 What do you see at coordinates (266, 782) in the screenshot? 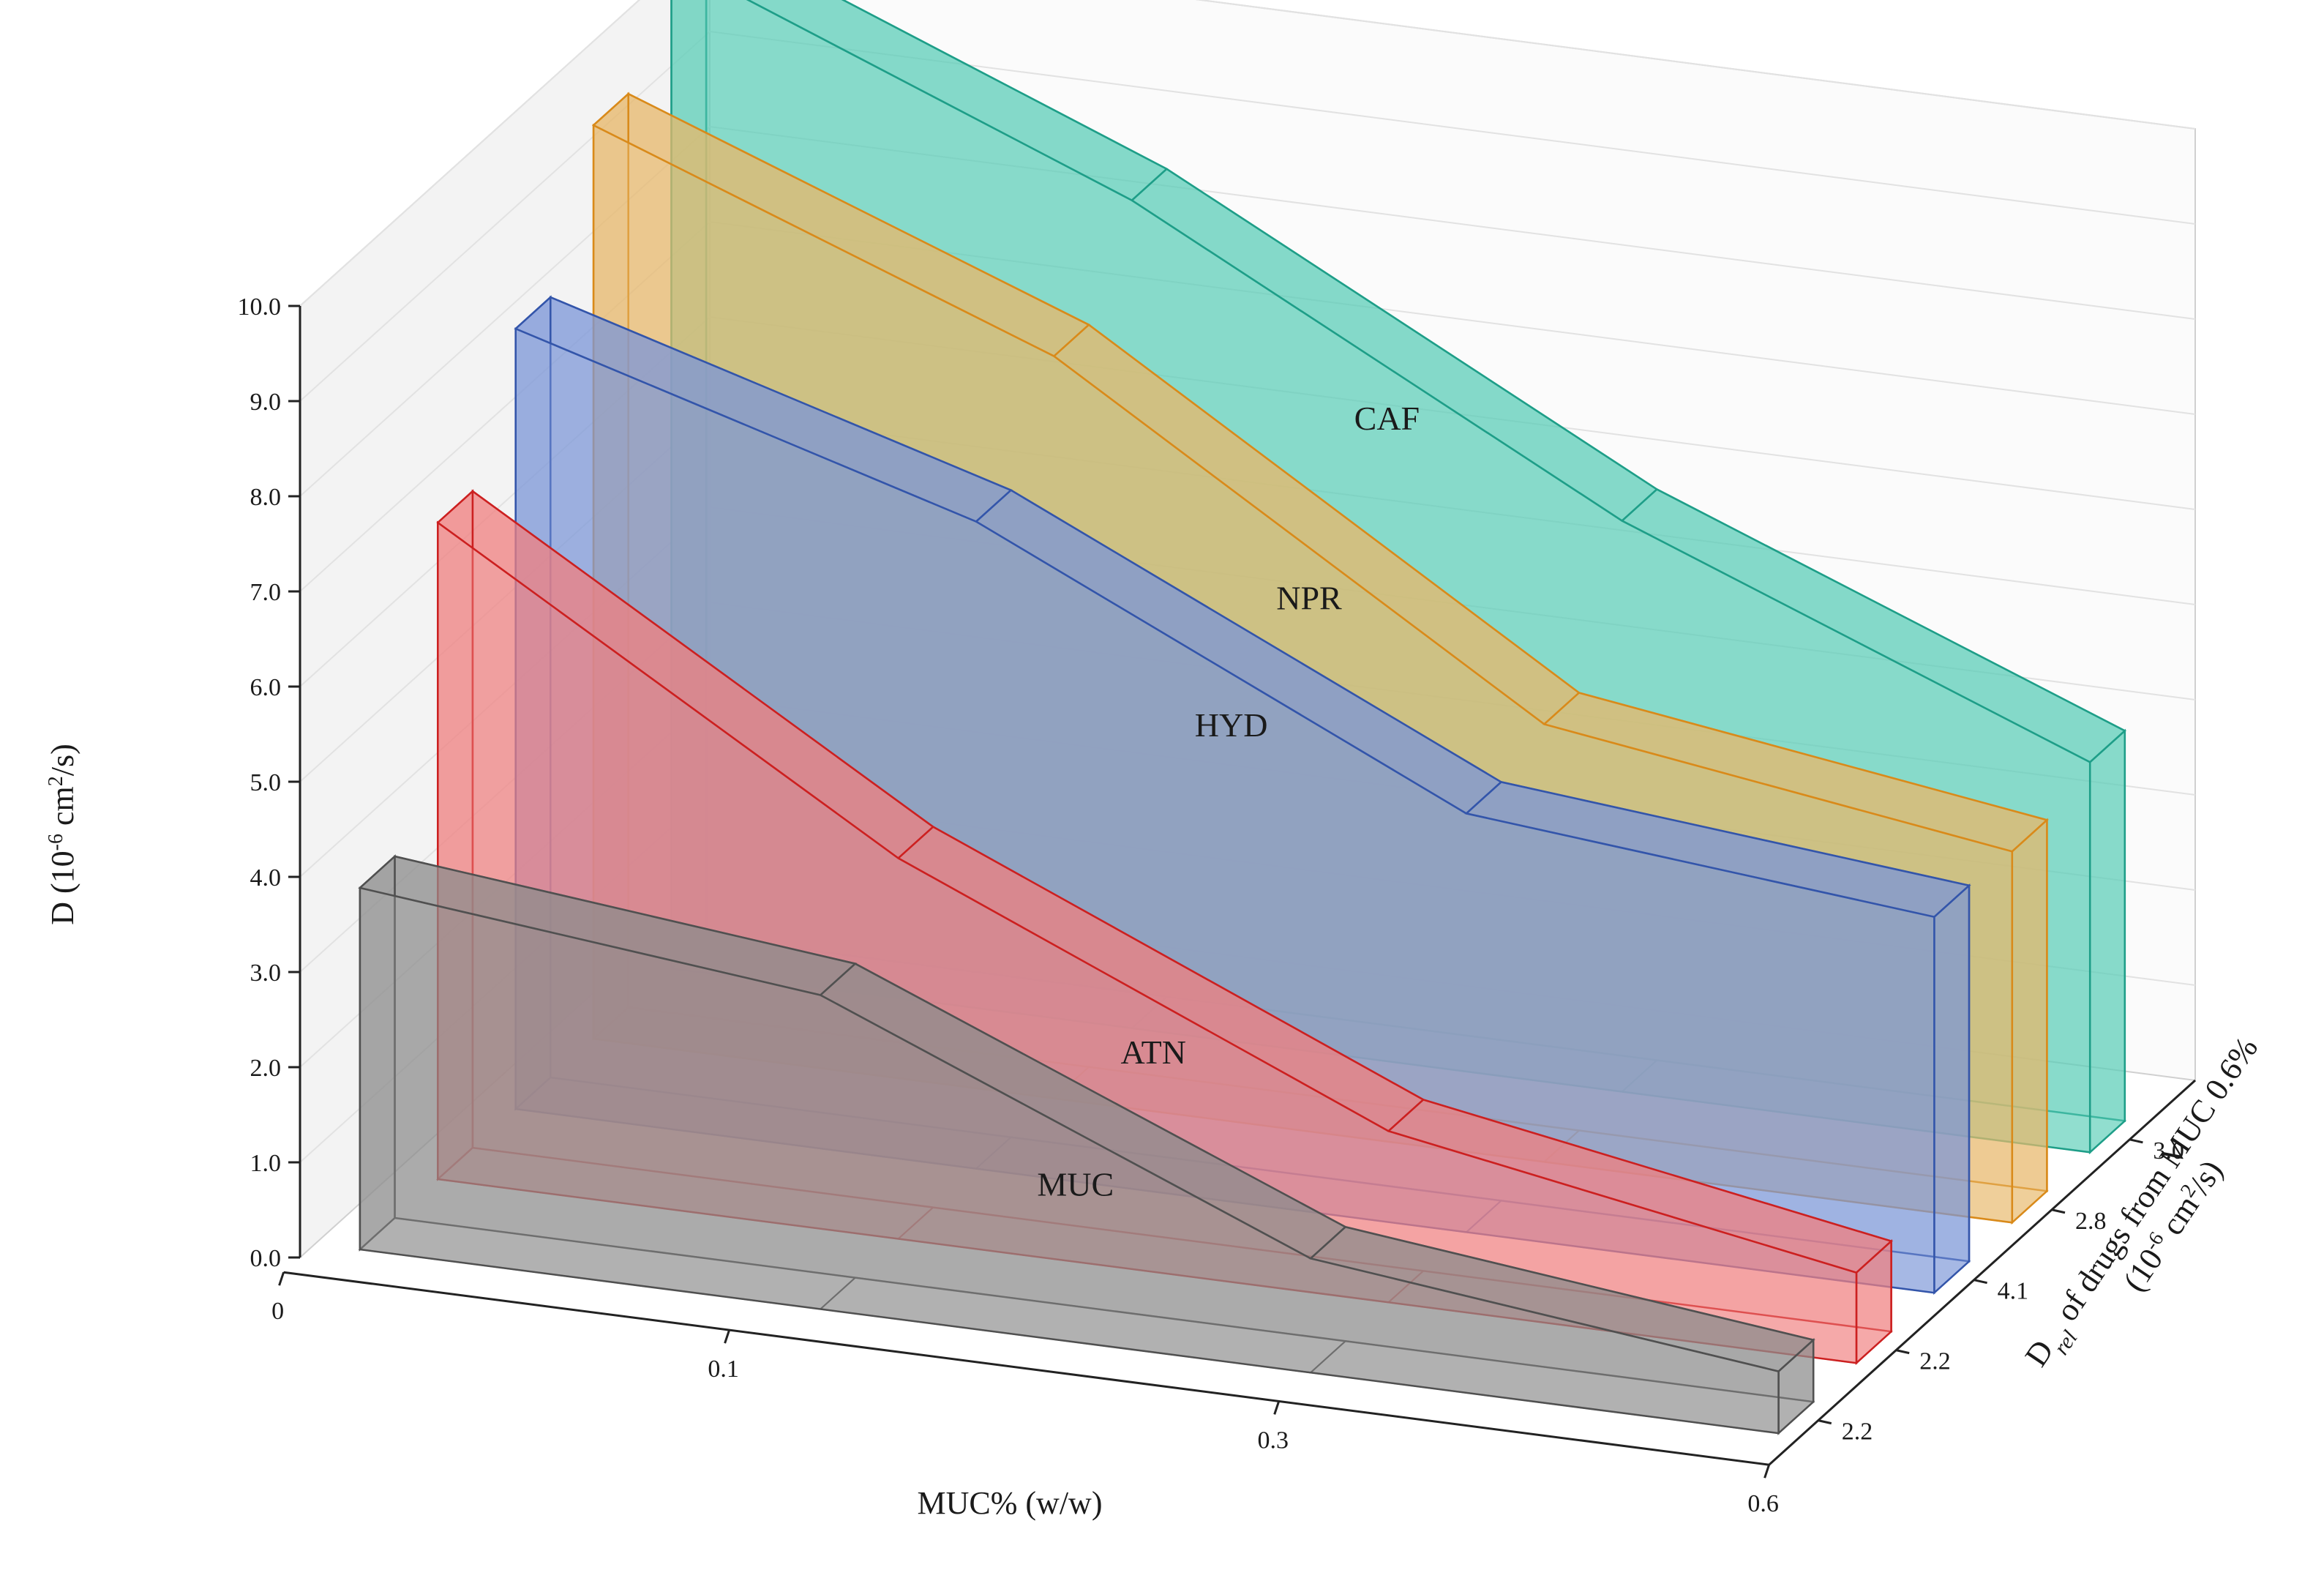
I see `y-tick-label: 5.0` at bounding box center [266, 782].